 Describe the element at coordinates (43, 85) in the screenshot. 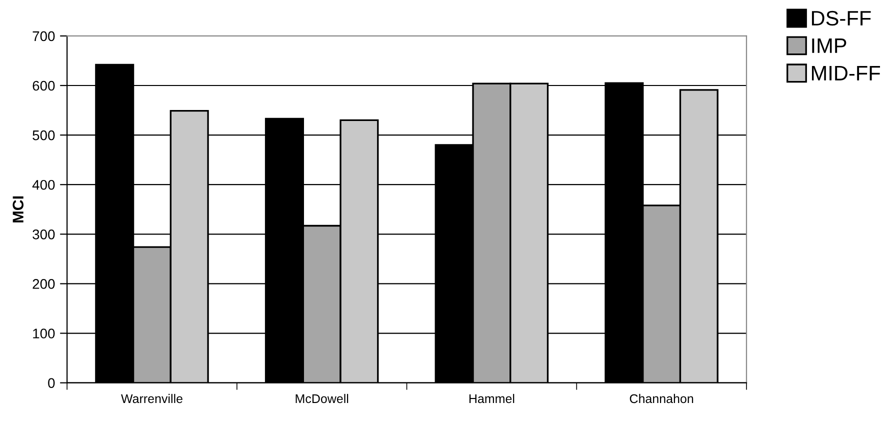

I see `y-tick-label: 600` at that location.